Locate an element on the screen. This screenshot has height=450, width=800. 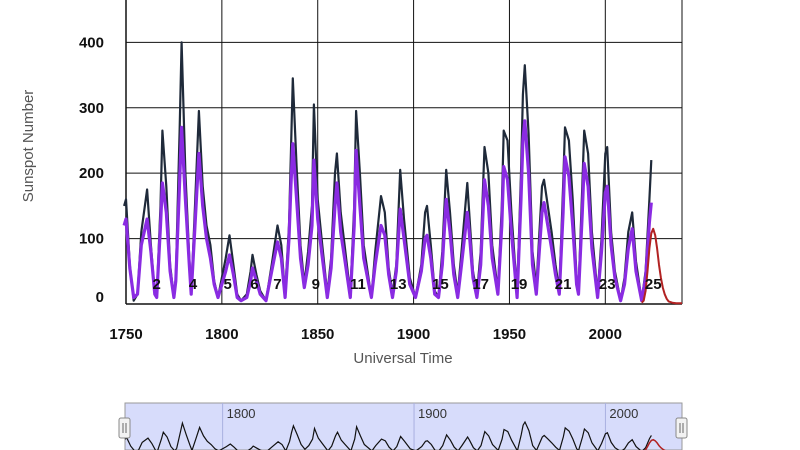
y-tick-200: 200 is located at coordinates (91, 173).